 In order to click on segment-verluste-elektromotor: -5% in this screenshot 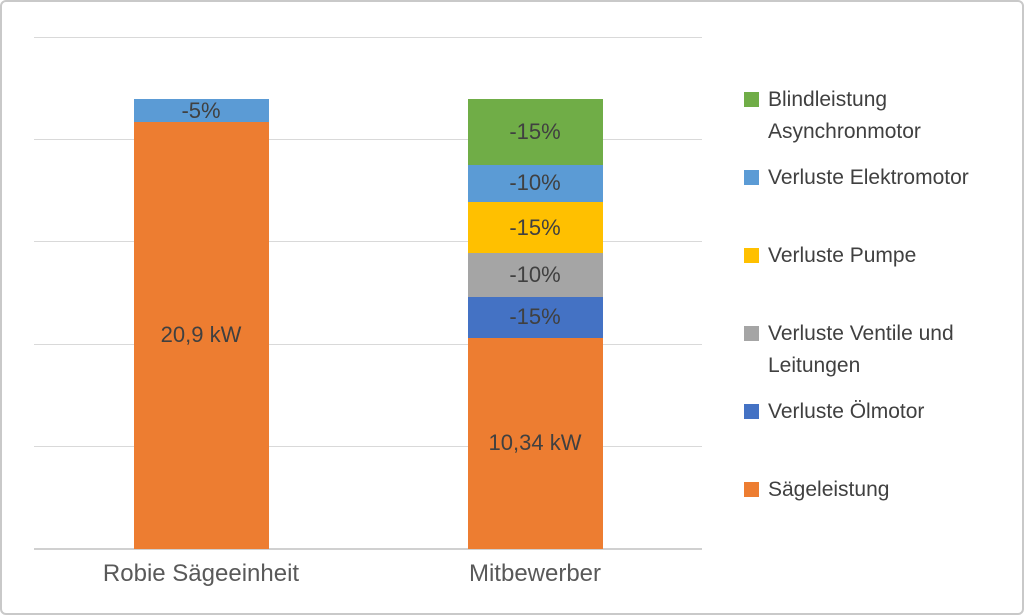, I will do `click(201, 110)`.